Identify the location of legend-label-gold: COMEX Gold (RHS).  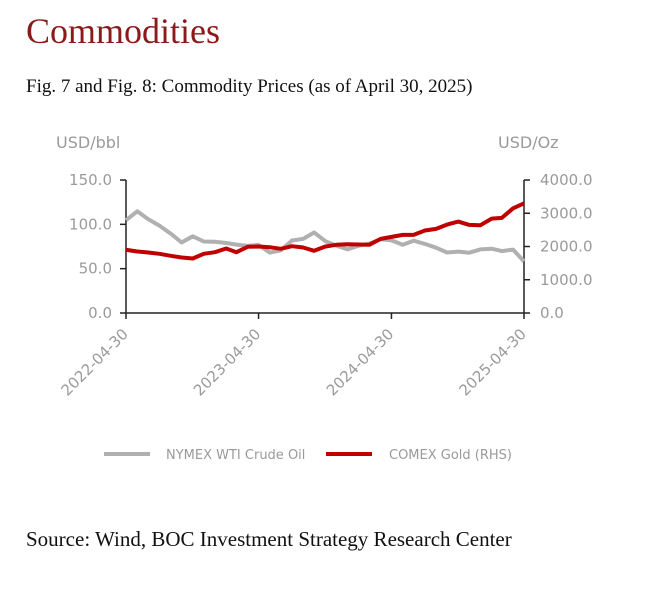
(450, 455).